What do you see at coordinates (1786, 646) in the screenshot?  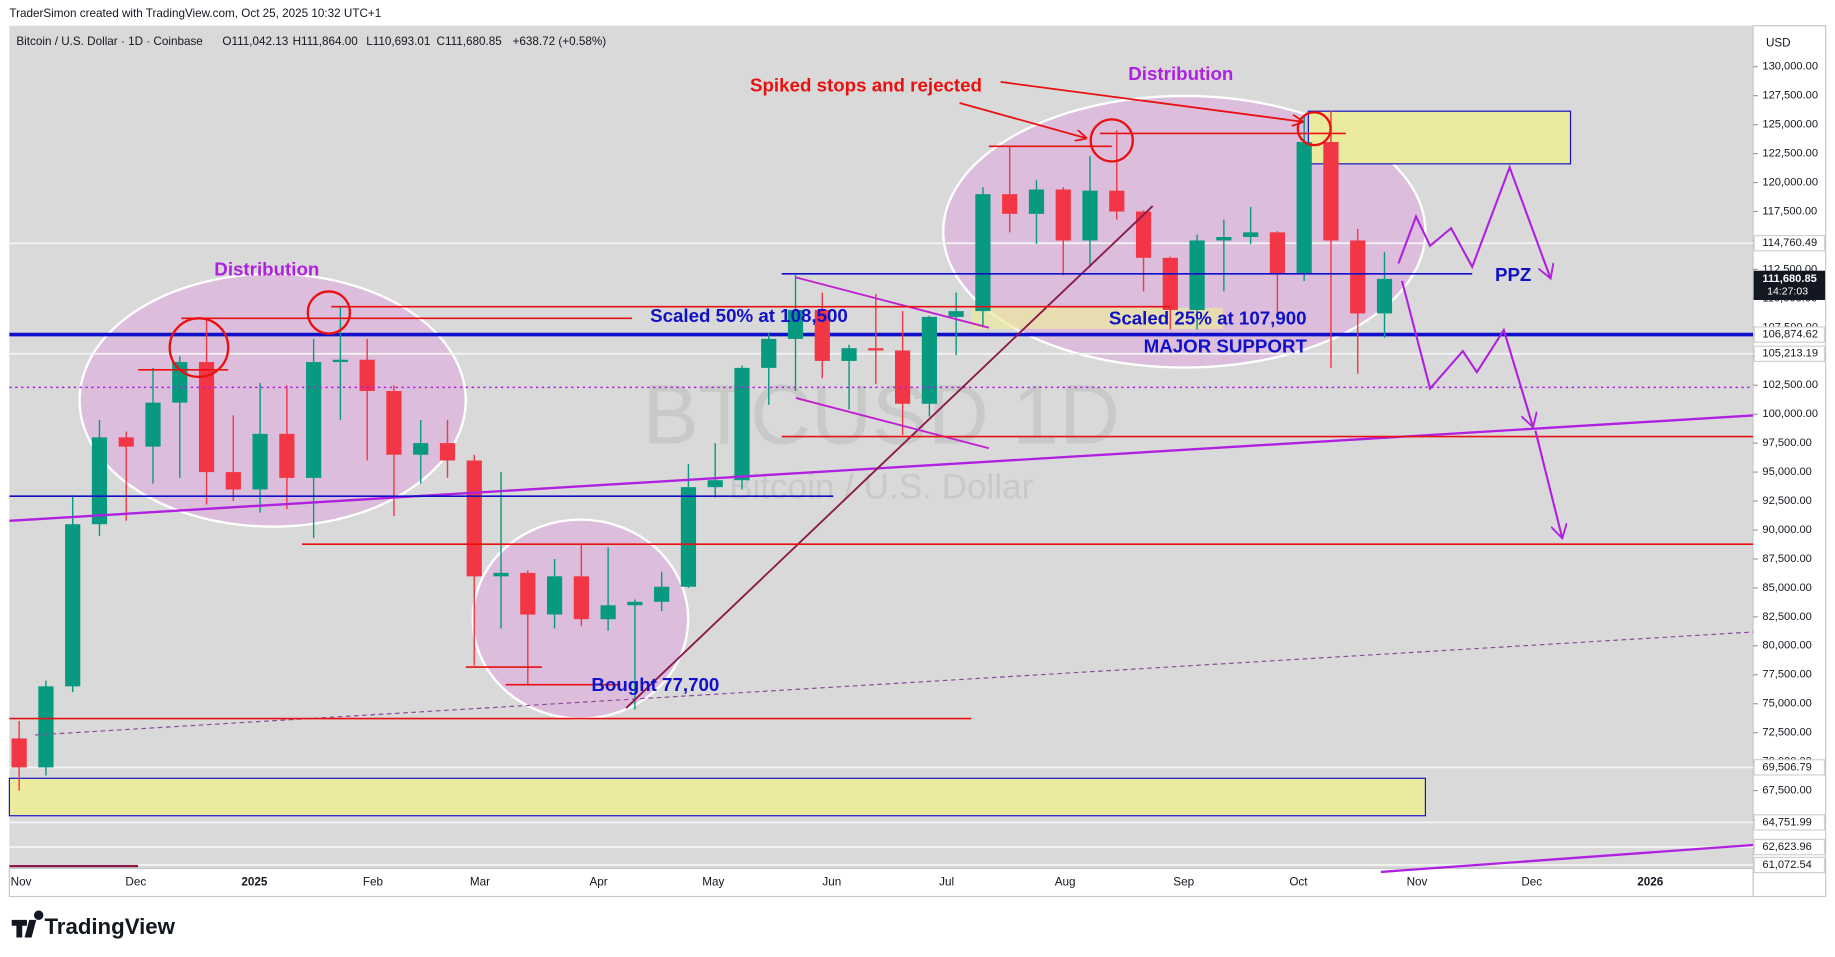 I see `y-tick-label: 80,000.00` at bounding box center [1786, 646].